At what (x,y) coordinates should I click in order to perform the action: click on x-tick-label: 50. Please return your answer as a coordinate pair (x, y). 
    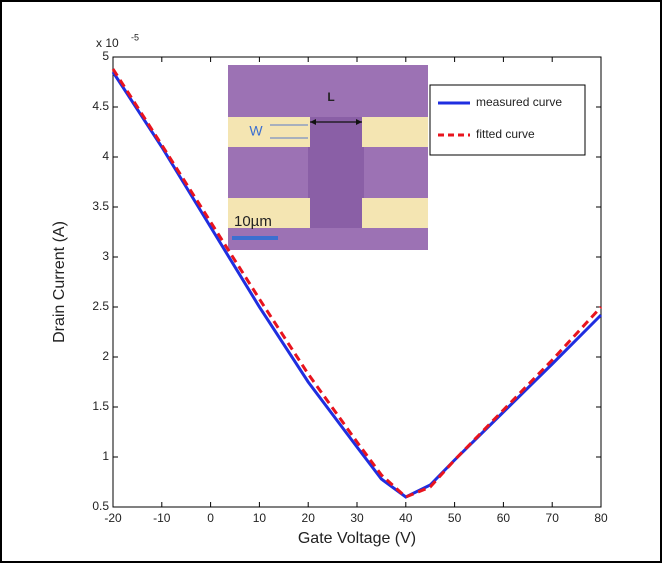
    Looking at the image, I should click on (455, 518).